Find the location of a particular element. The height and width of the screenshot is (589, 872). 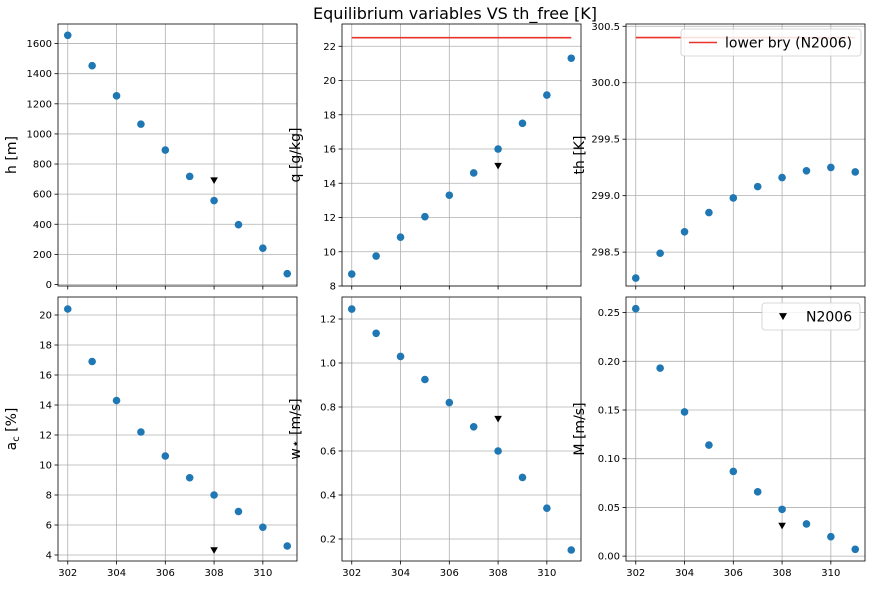

y-tick-label: 4 is located at coordinates (49, 556).